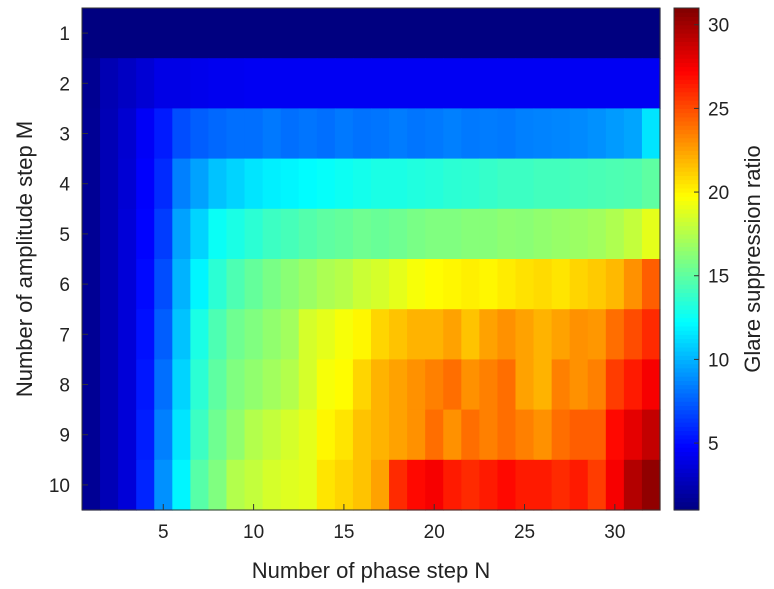 The height and width of the screenshot is (589, 774). Describe the element at coordinates (64, 84) in the screenshot. I see `y-tick-label: 2` at that location.